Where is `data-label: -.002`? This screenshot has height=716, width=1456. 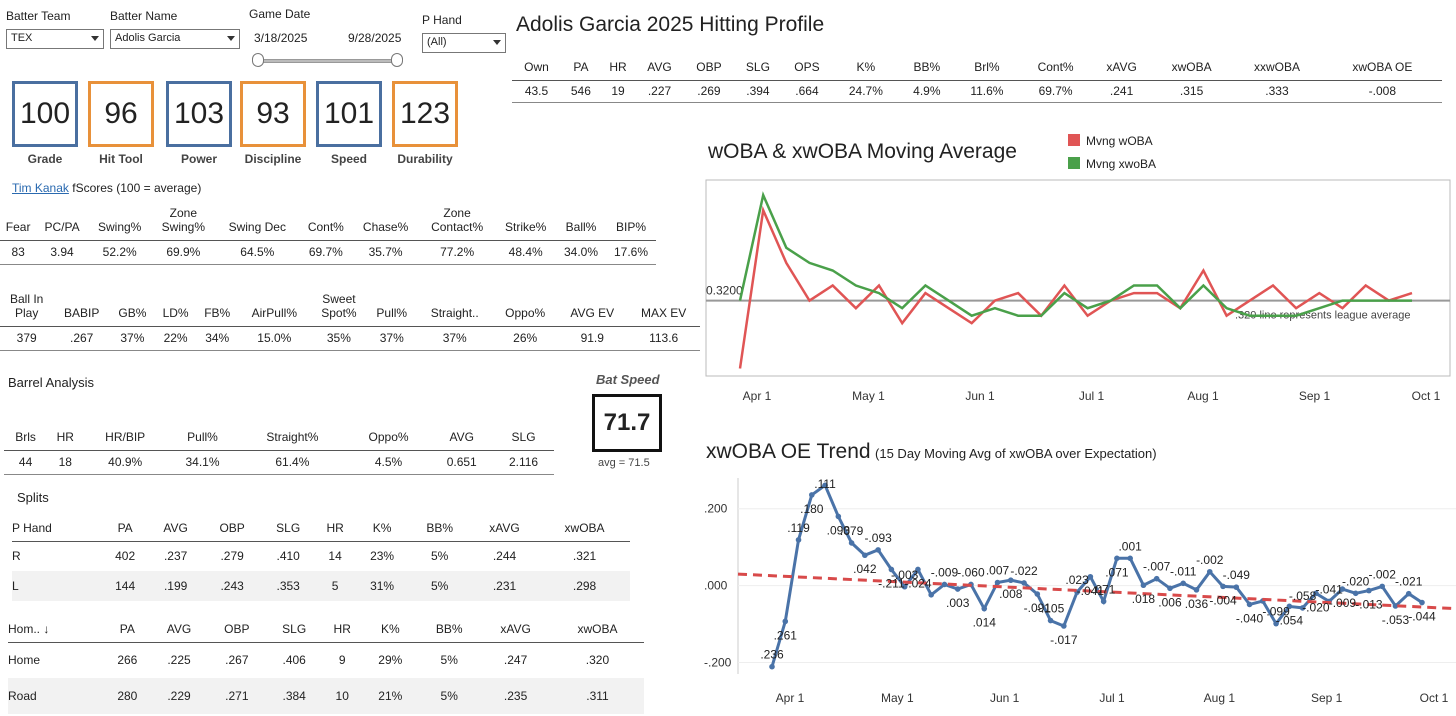
data-label: -.002 is located at coordinates (1210, 560).